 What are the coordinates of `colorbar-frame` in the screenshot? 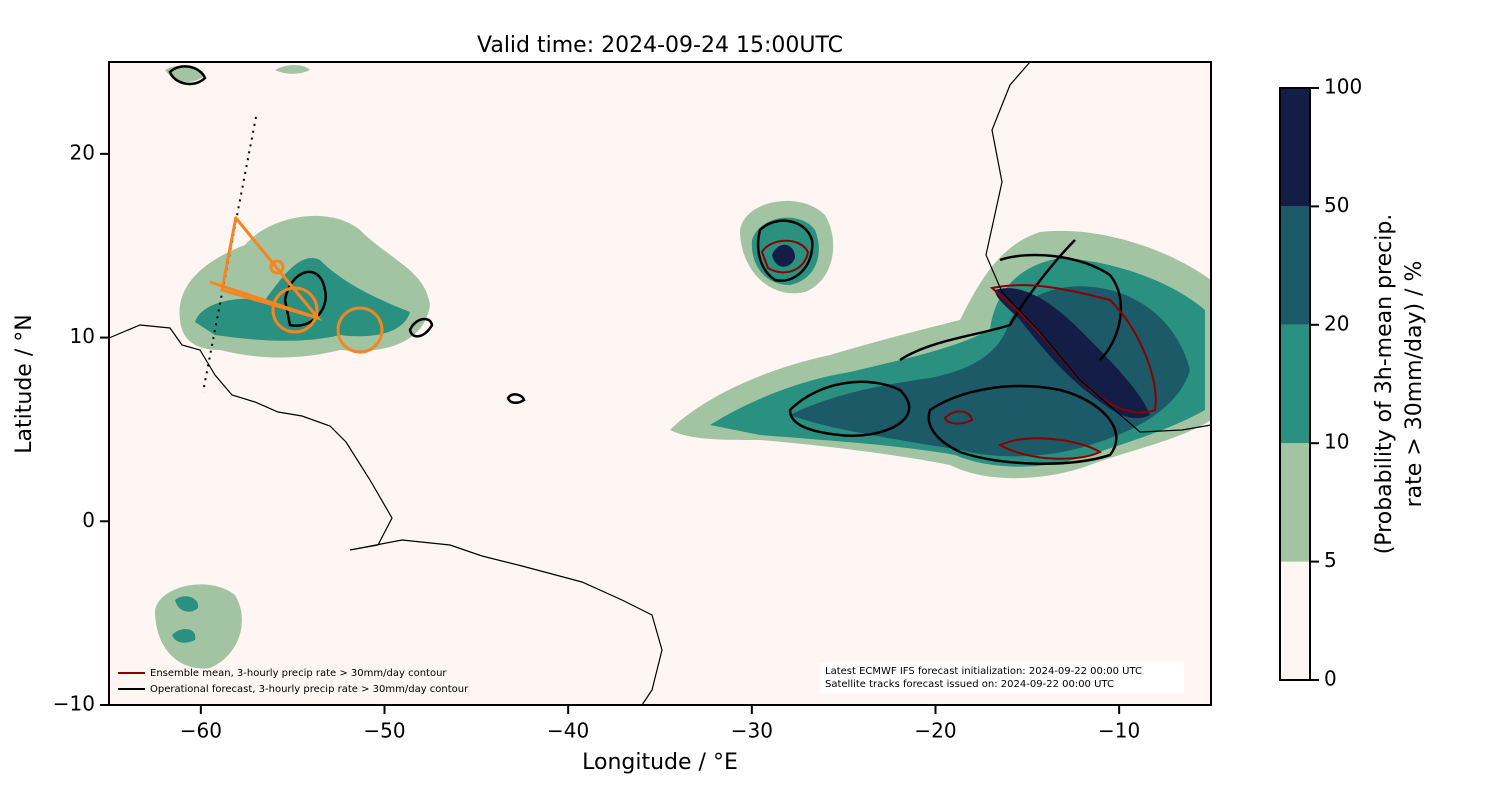 It's located at (1295, 384).